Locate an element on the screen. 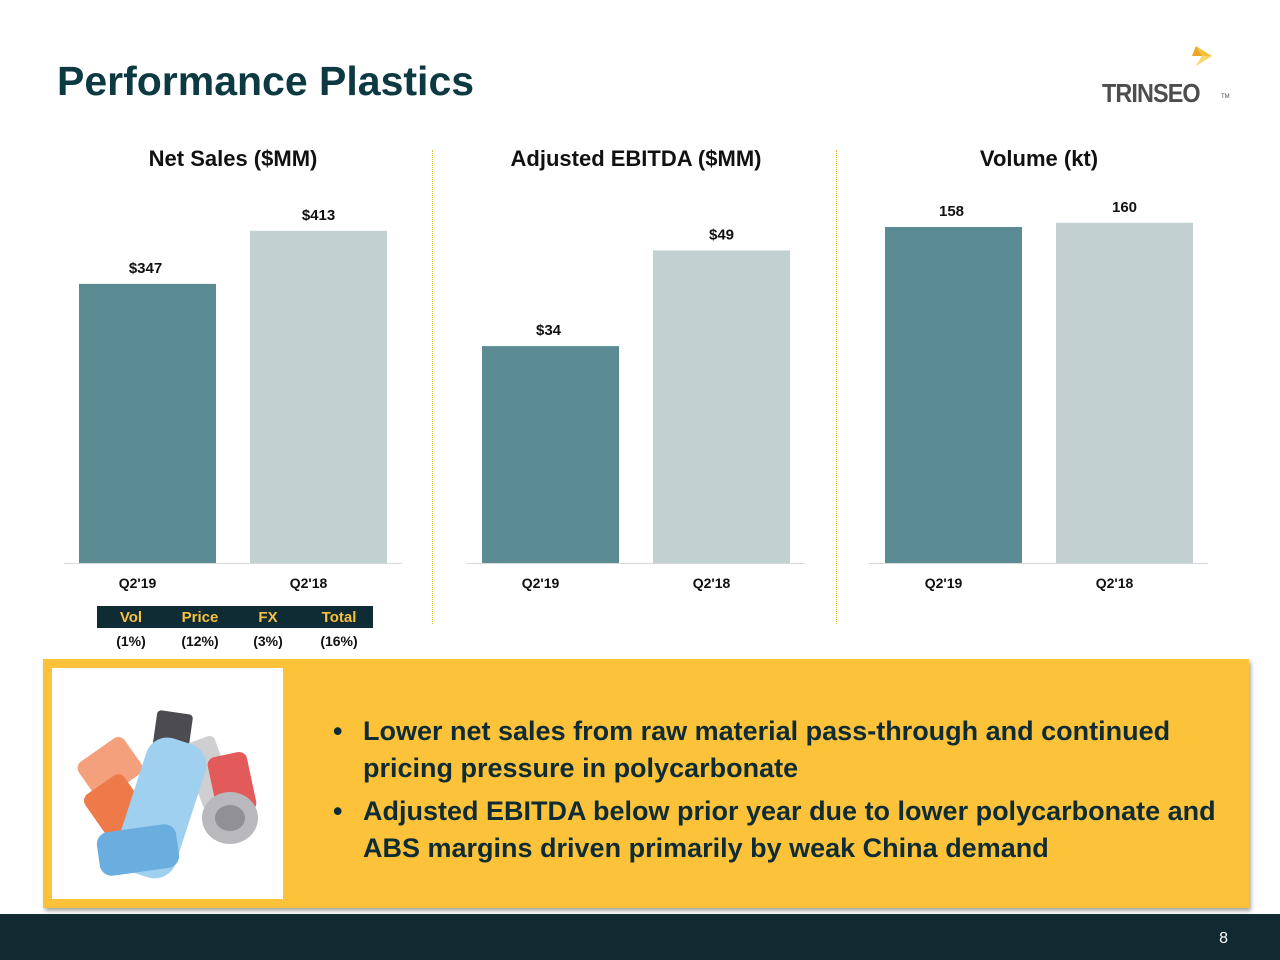 The height and width of the screenshot is (960, 1280). sales-bridge-header: Vol Price FX Total is located at coordinates (235, 617).